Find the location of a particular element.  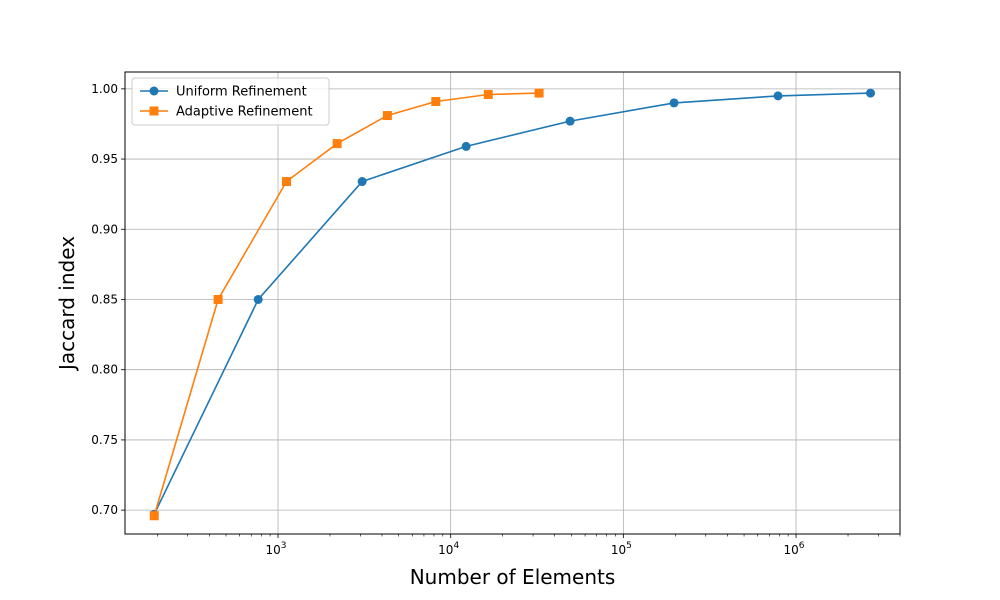

x-tick-label: 10⁵ is located at coordinates (621, 549).